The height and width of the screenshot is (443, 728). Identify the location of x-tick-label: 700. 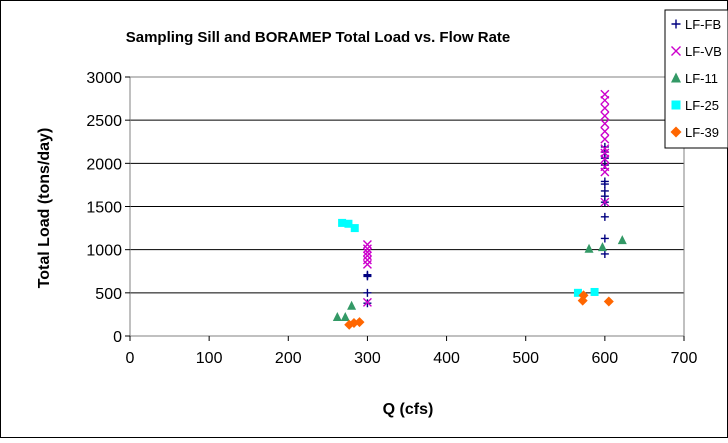
(684, 358).